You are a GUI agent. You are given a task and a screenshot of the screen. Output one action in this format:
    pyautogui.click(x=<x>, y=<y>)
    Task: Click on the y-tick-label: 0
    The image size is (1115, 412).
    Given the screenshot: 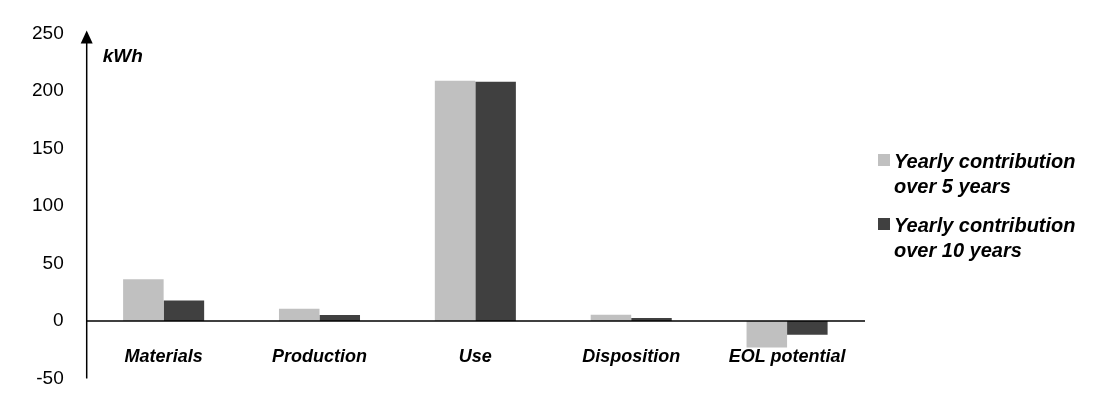 What is the action you would take?
    pyautogui.click(x=58, y=320)
    